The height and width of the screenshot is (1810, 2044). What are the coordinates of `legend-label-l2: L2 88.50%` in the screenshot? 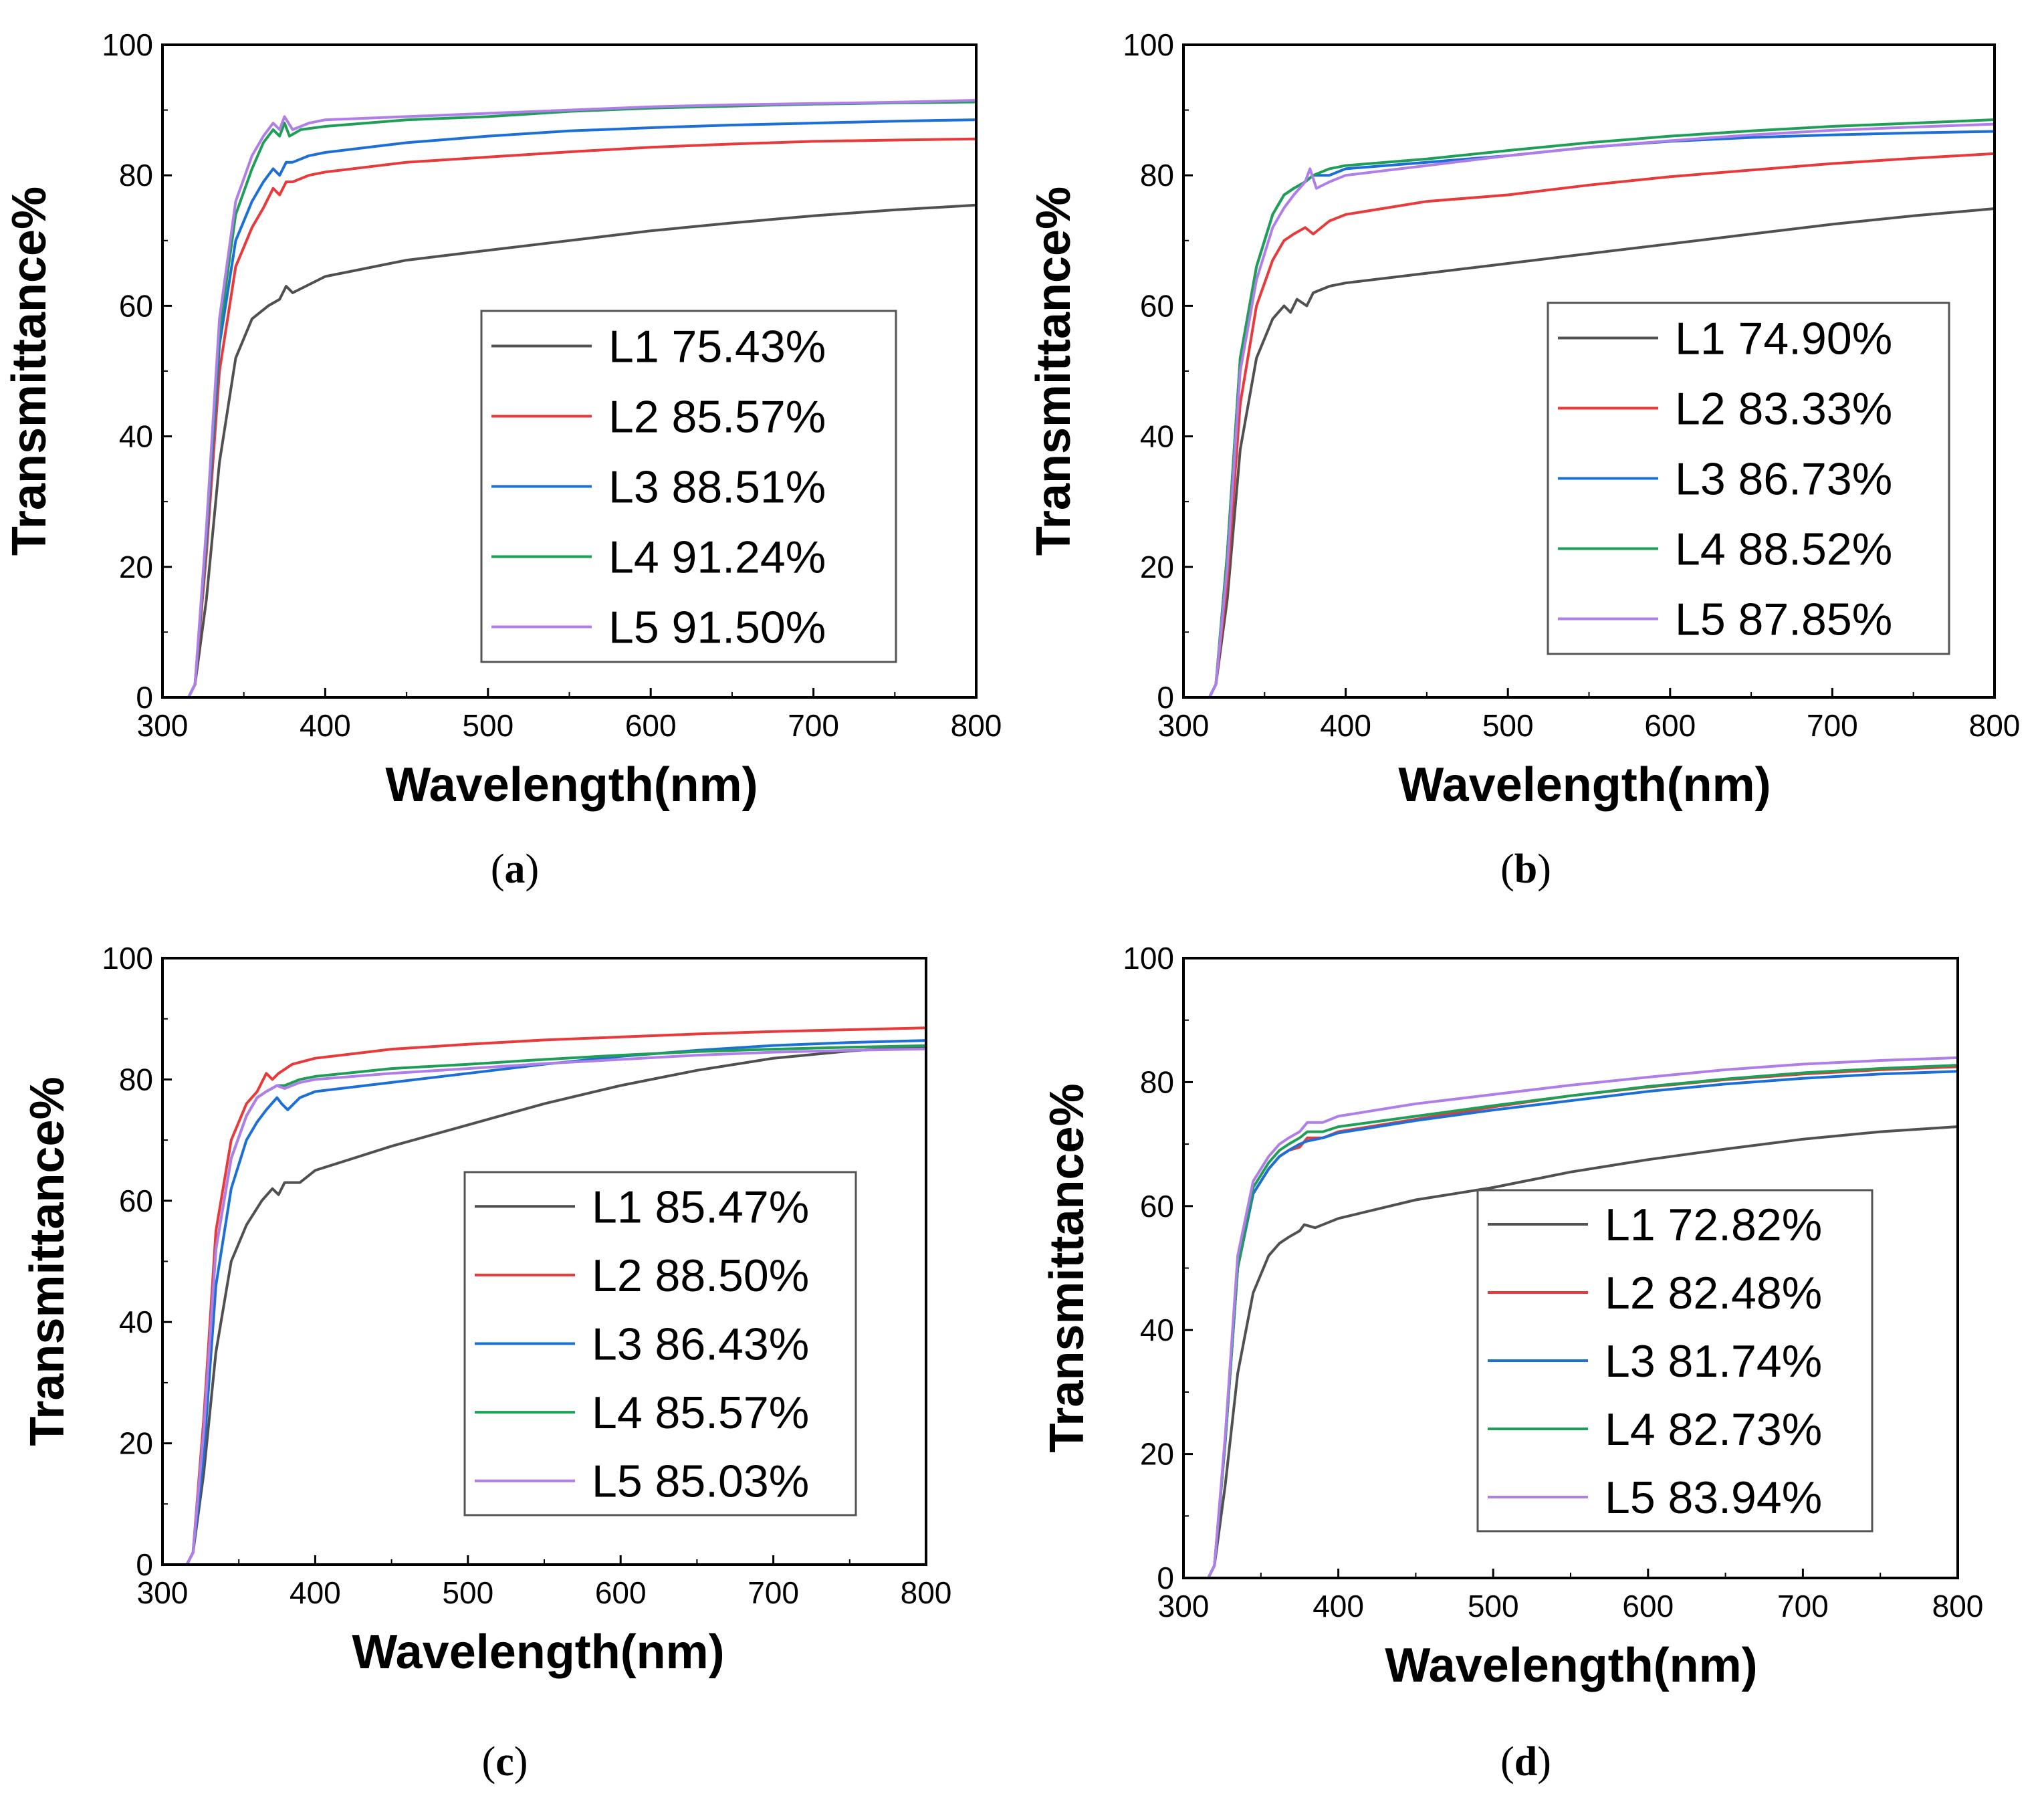 It's located at (700, 1275).